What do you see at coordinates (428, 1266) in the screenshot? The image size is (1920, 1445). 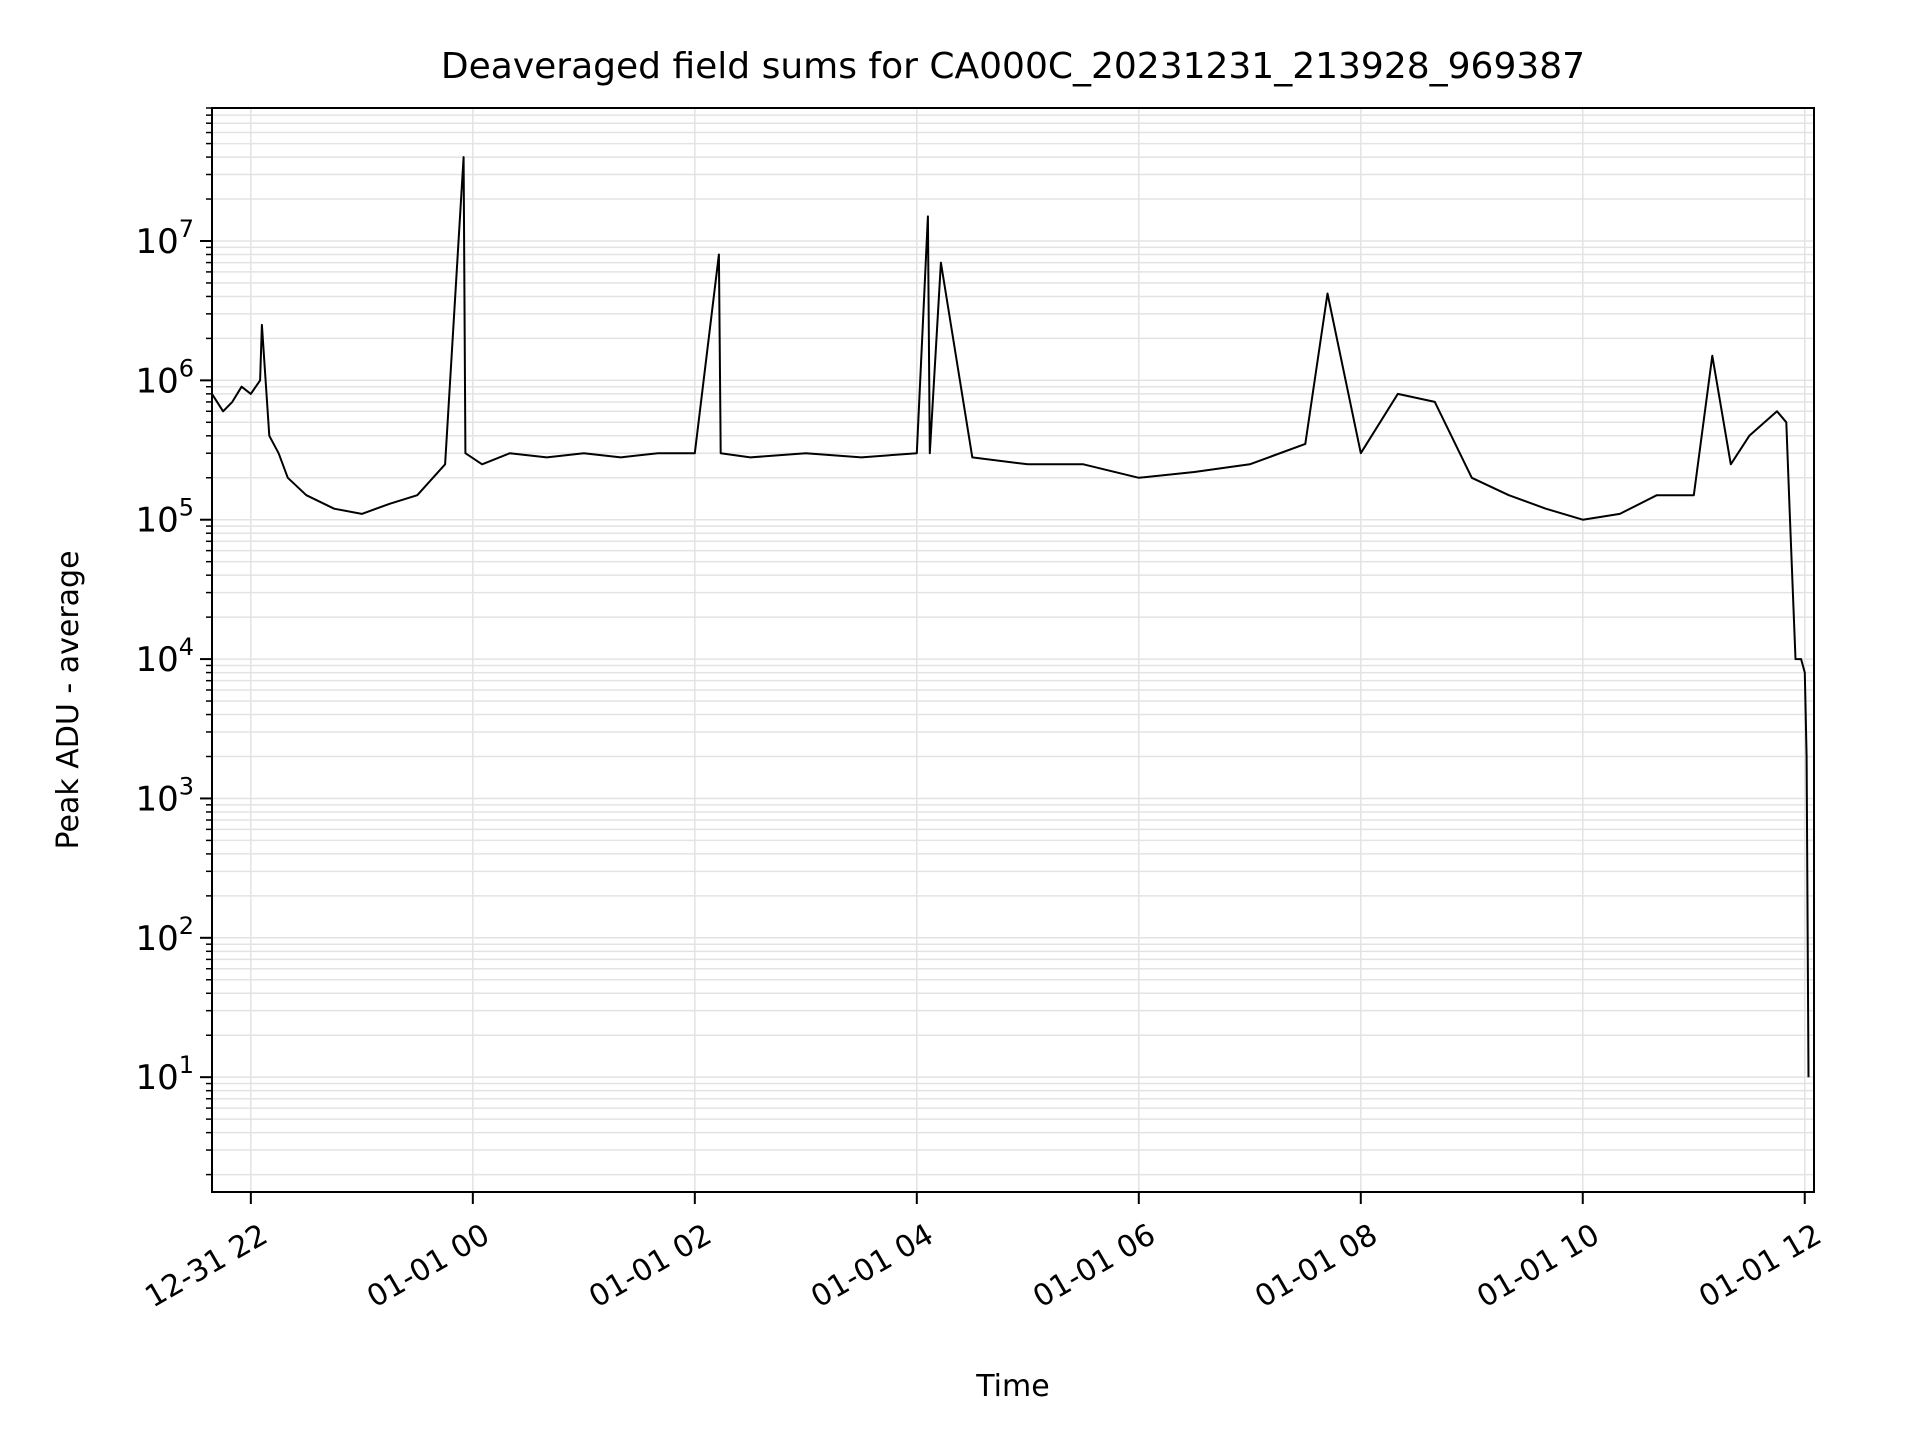 I see `x-tick-label: 01-01 00` at bounding box center [428, 1266].